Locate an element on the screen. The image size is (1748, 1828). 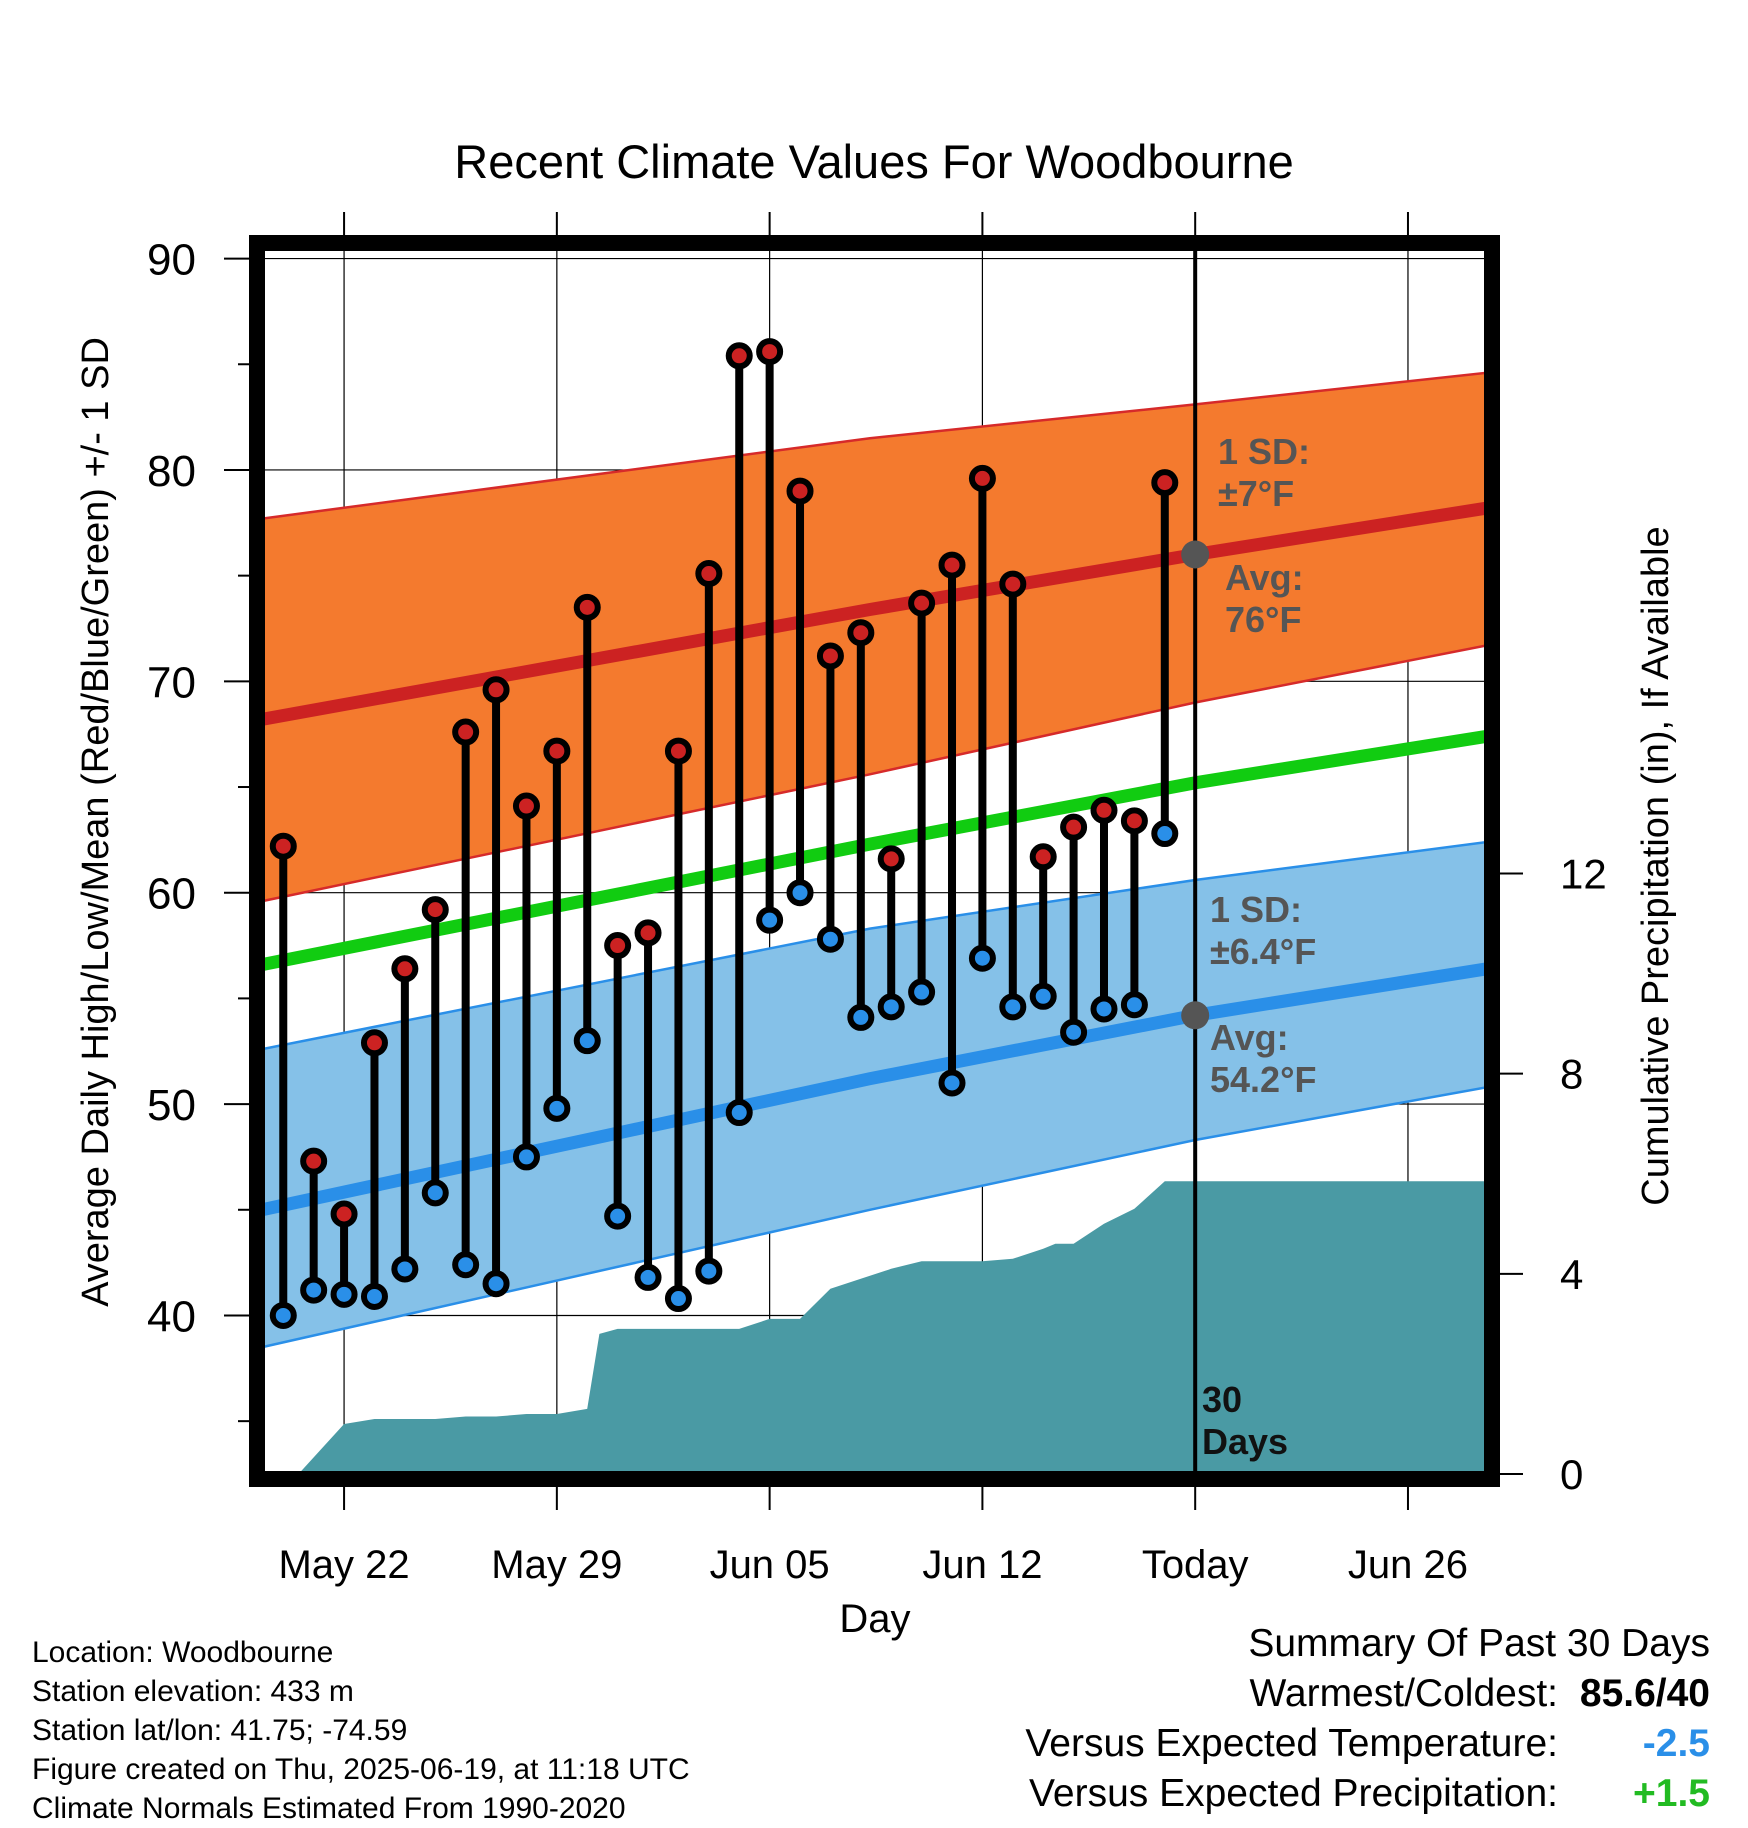
high-avg-label-line: Avg: is located at coordinates (1264, 577).